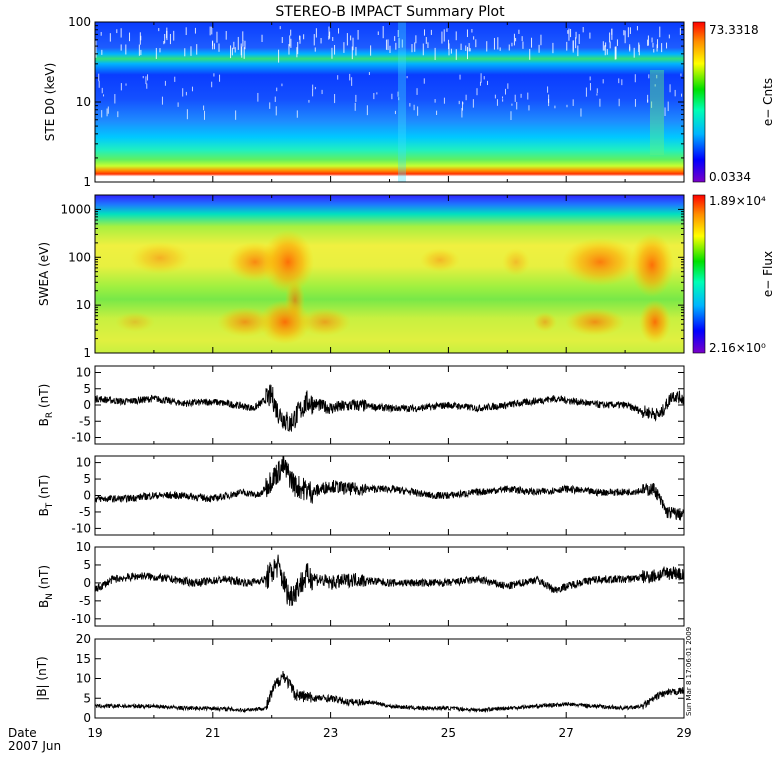  Describe the element at coordinates (94, 733) in the screenshot. I see `x-tick-label: 19` at that location.